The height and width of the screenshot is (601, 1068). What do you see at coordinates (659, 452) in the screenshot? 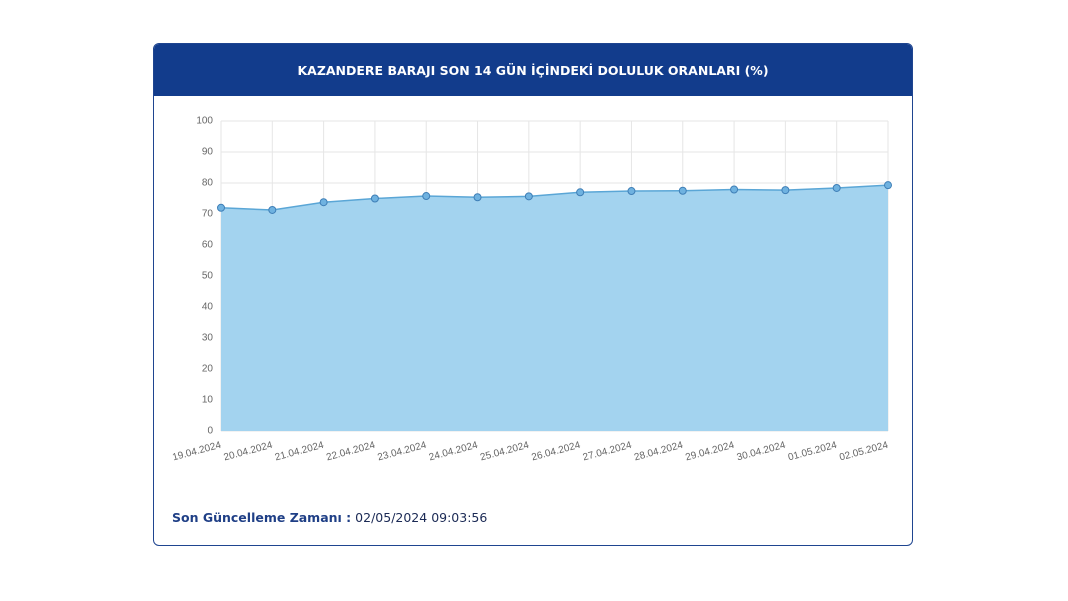
I see `x-tick-label: 28.04.2024` at bounding box center [659, 452].